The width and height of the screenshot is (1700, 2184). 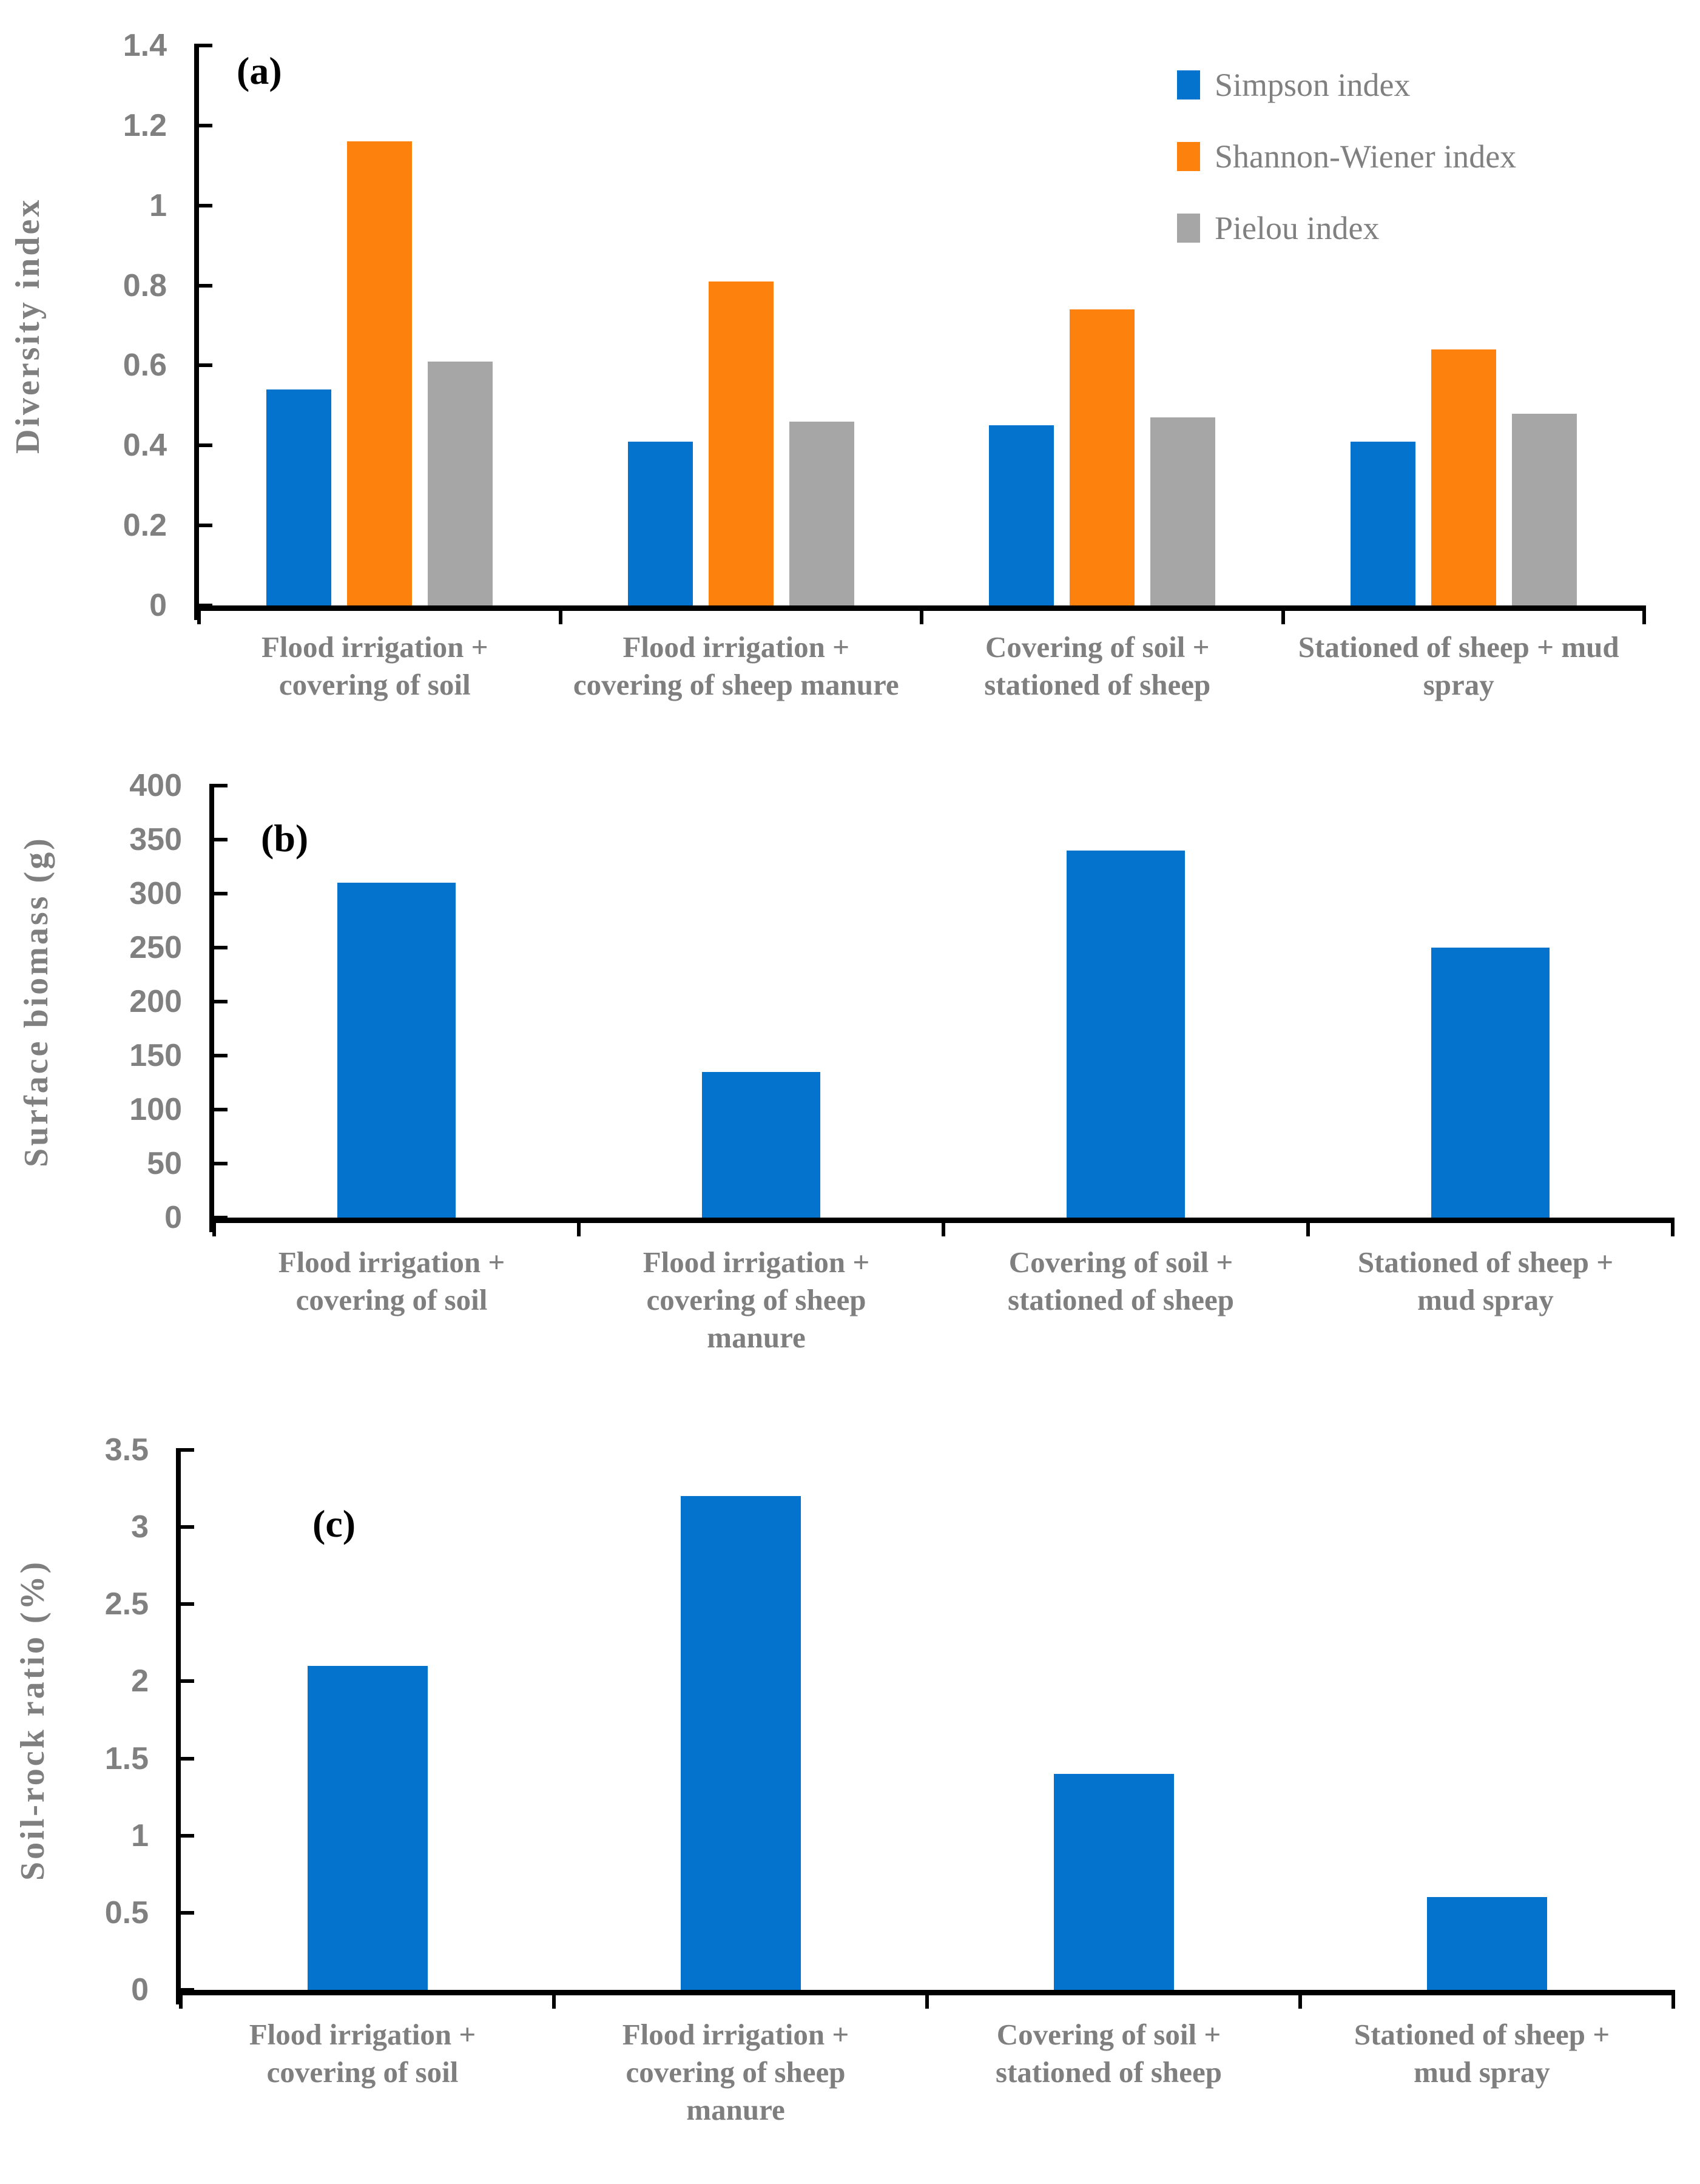 I want to click on legend-label: Shannon-Wiener index, so click(x=1366, y=156).